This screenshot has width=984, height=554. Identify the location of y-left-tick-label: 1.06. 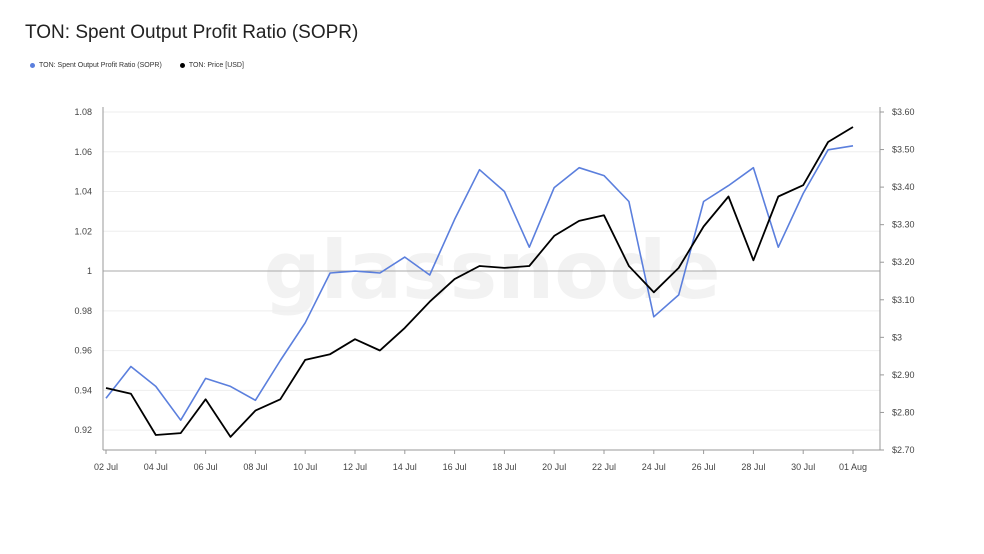
(83, 152).